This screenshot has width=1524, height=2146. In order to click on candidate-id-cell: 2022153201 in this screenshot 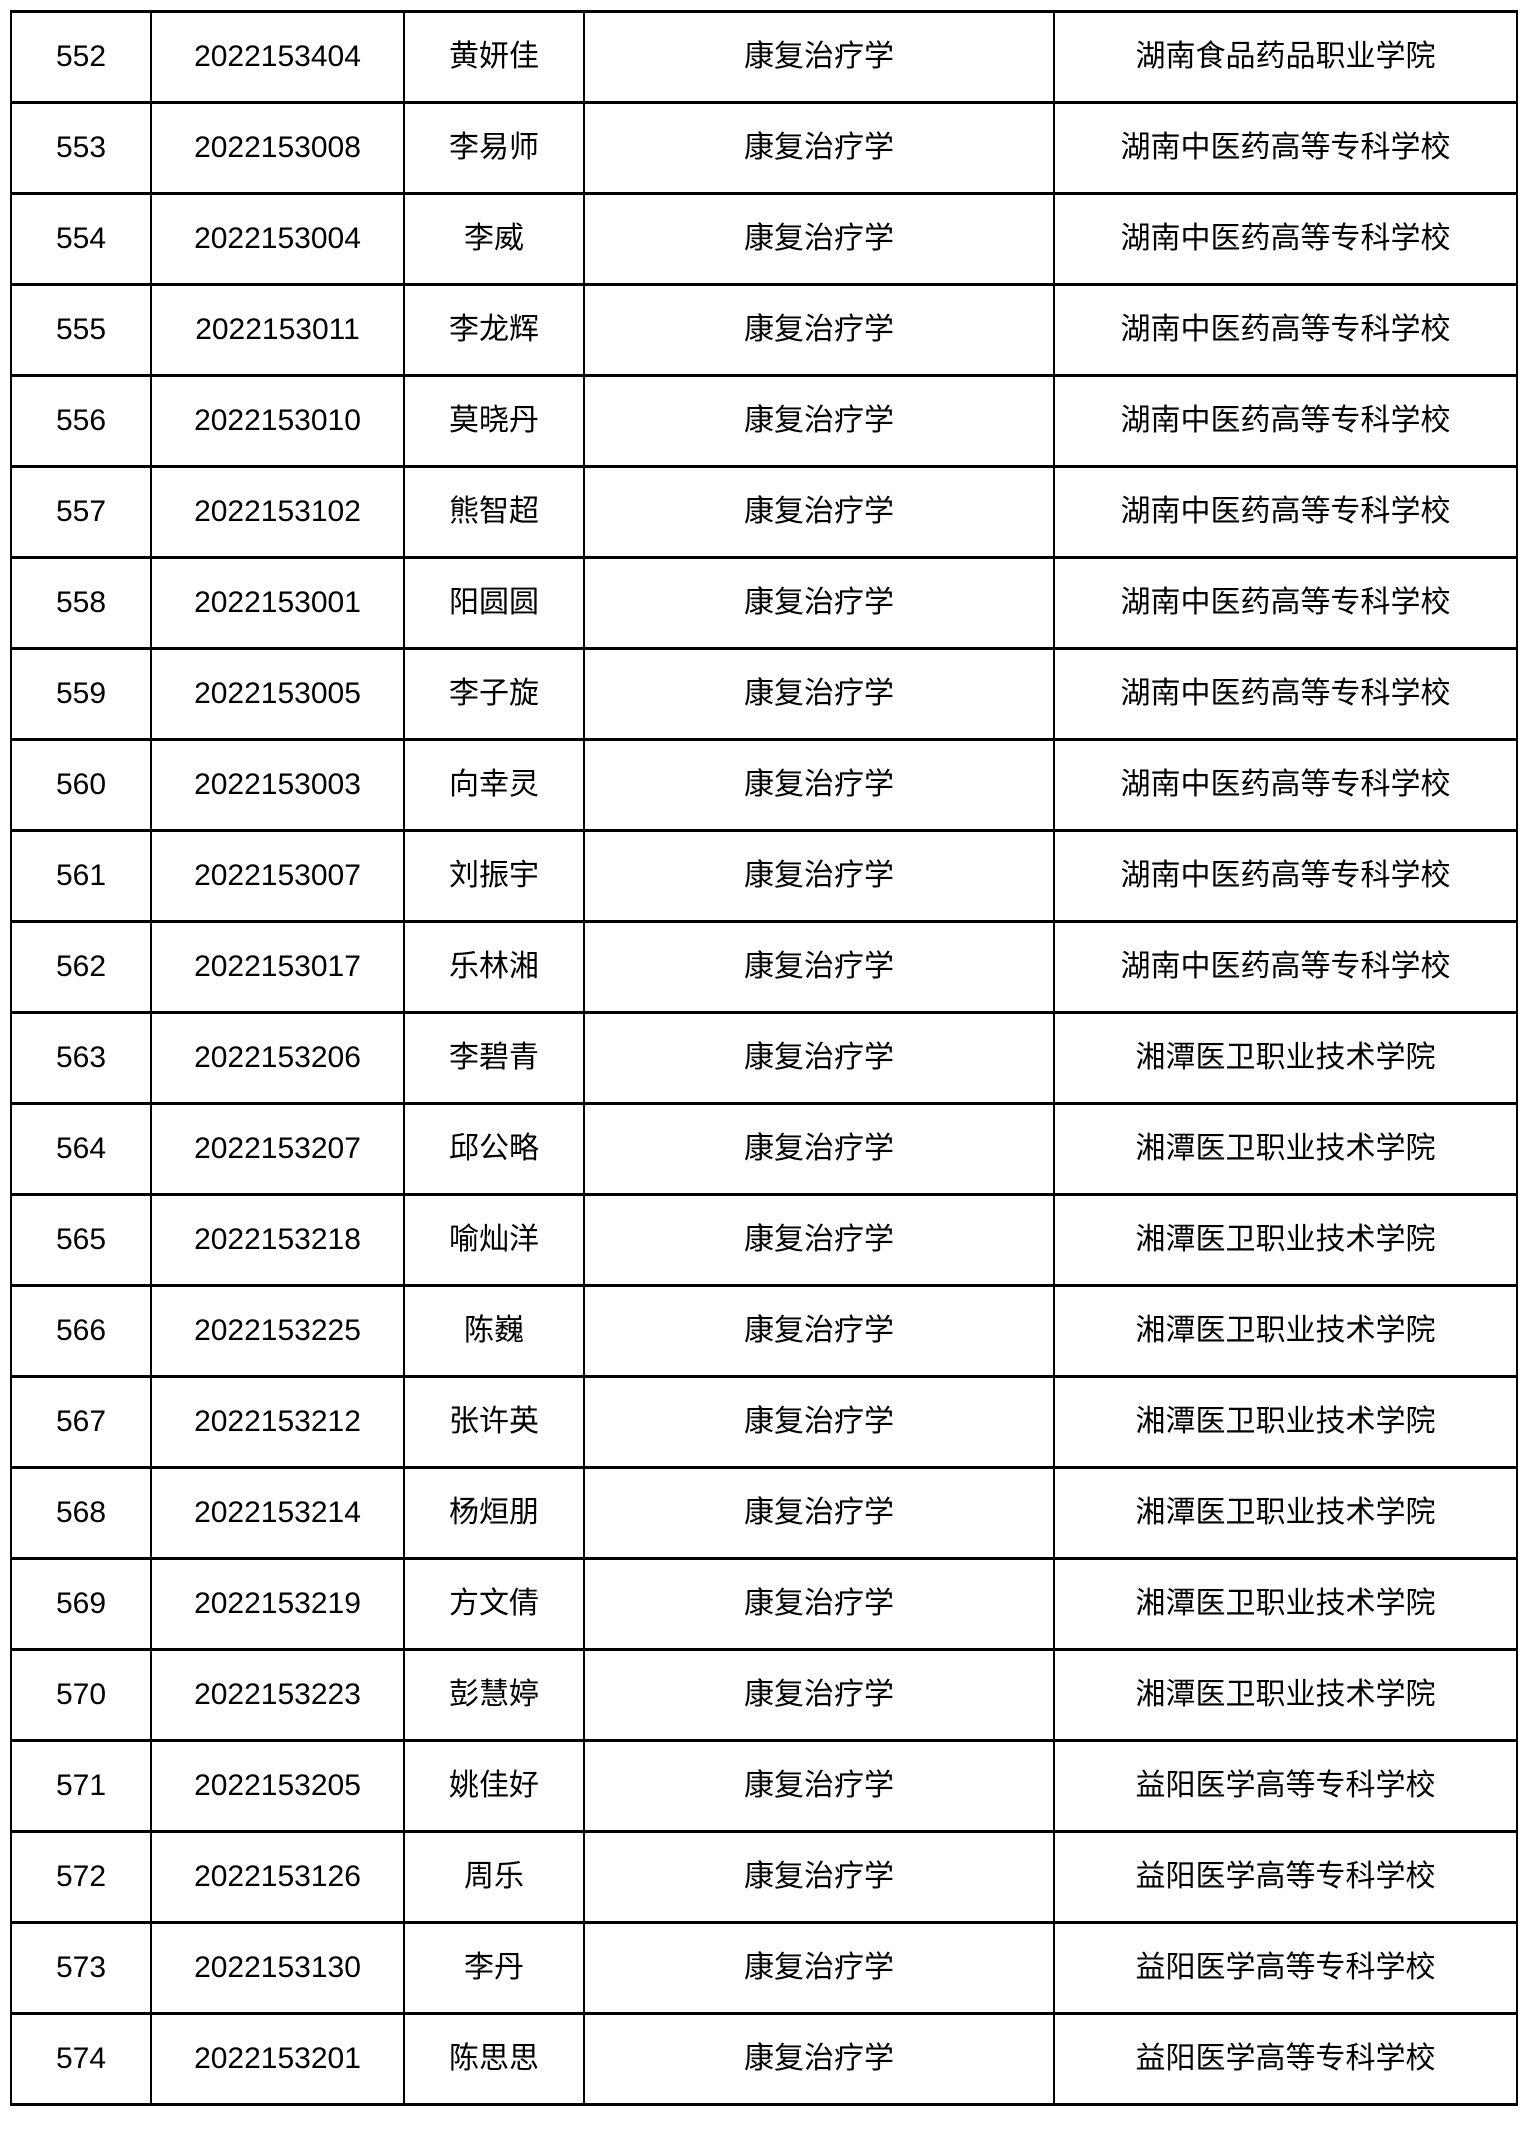, I will do `click(277, 2059)`.